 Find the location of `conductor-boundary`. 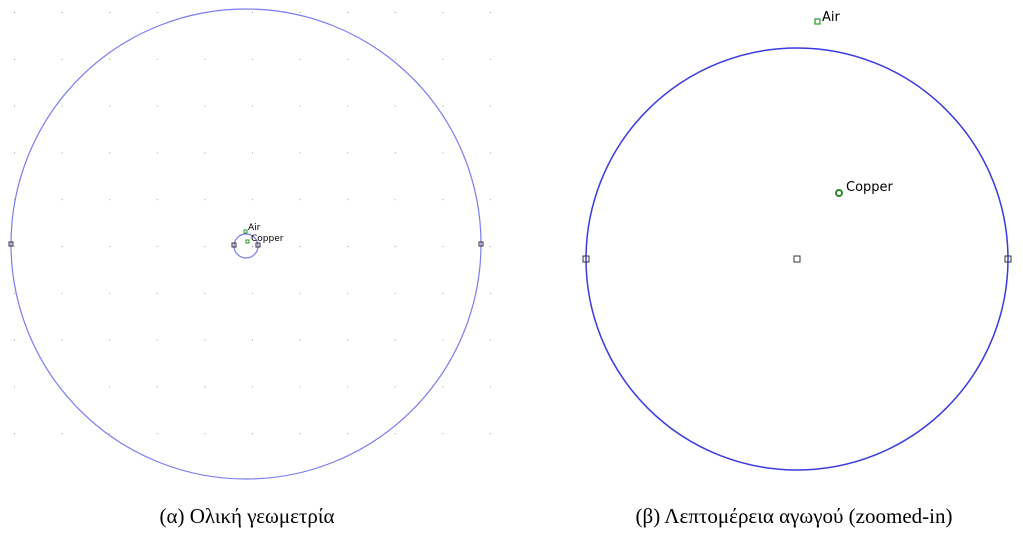

conductor-boundary is located at coordinates (246, 246).